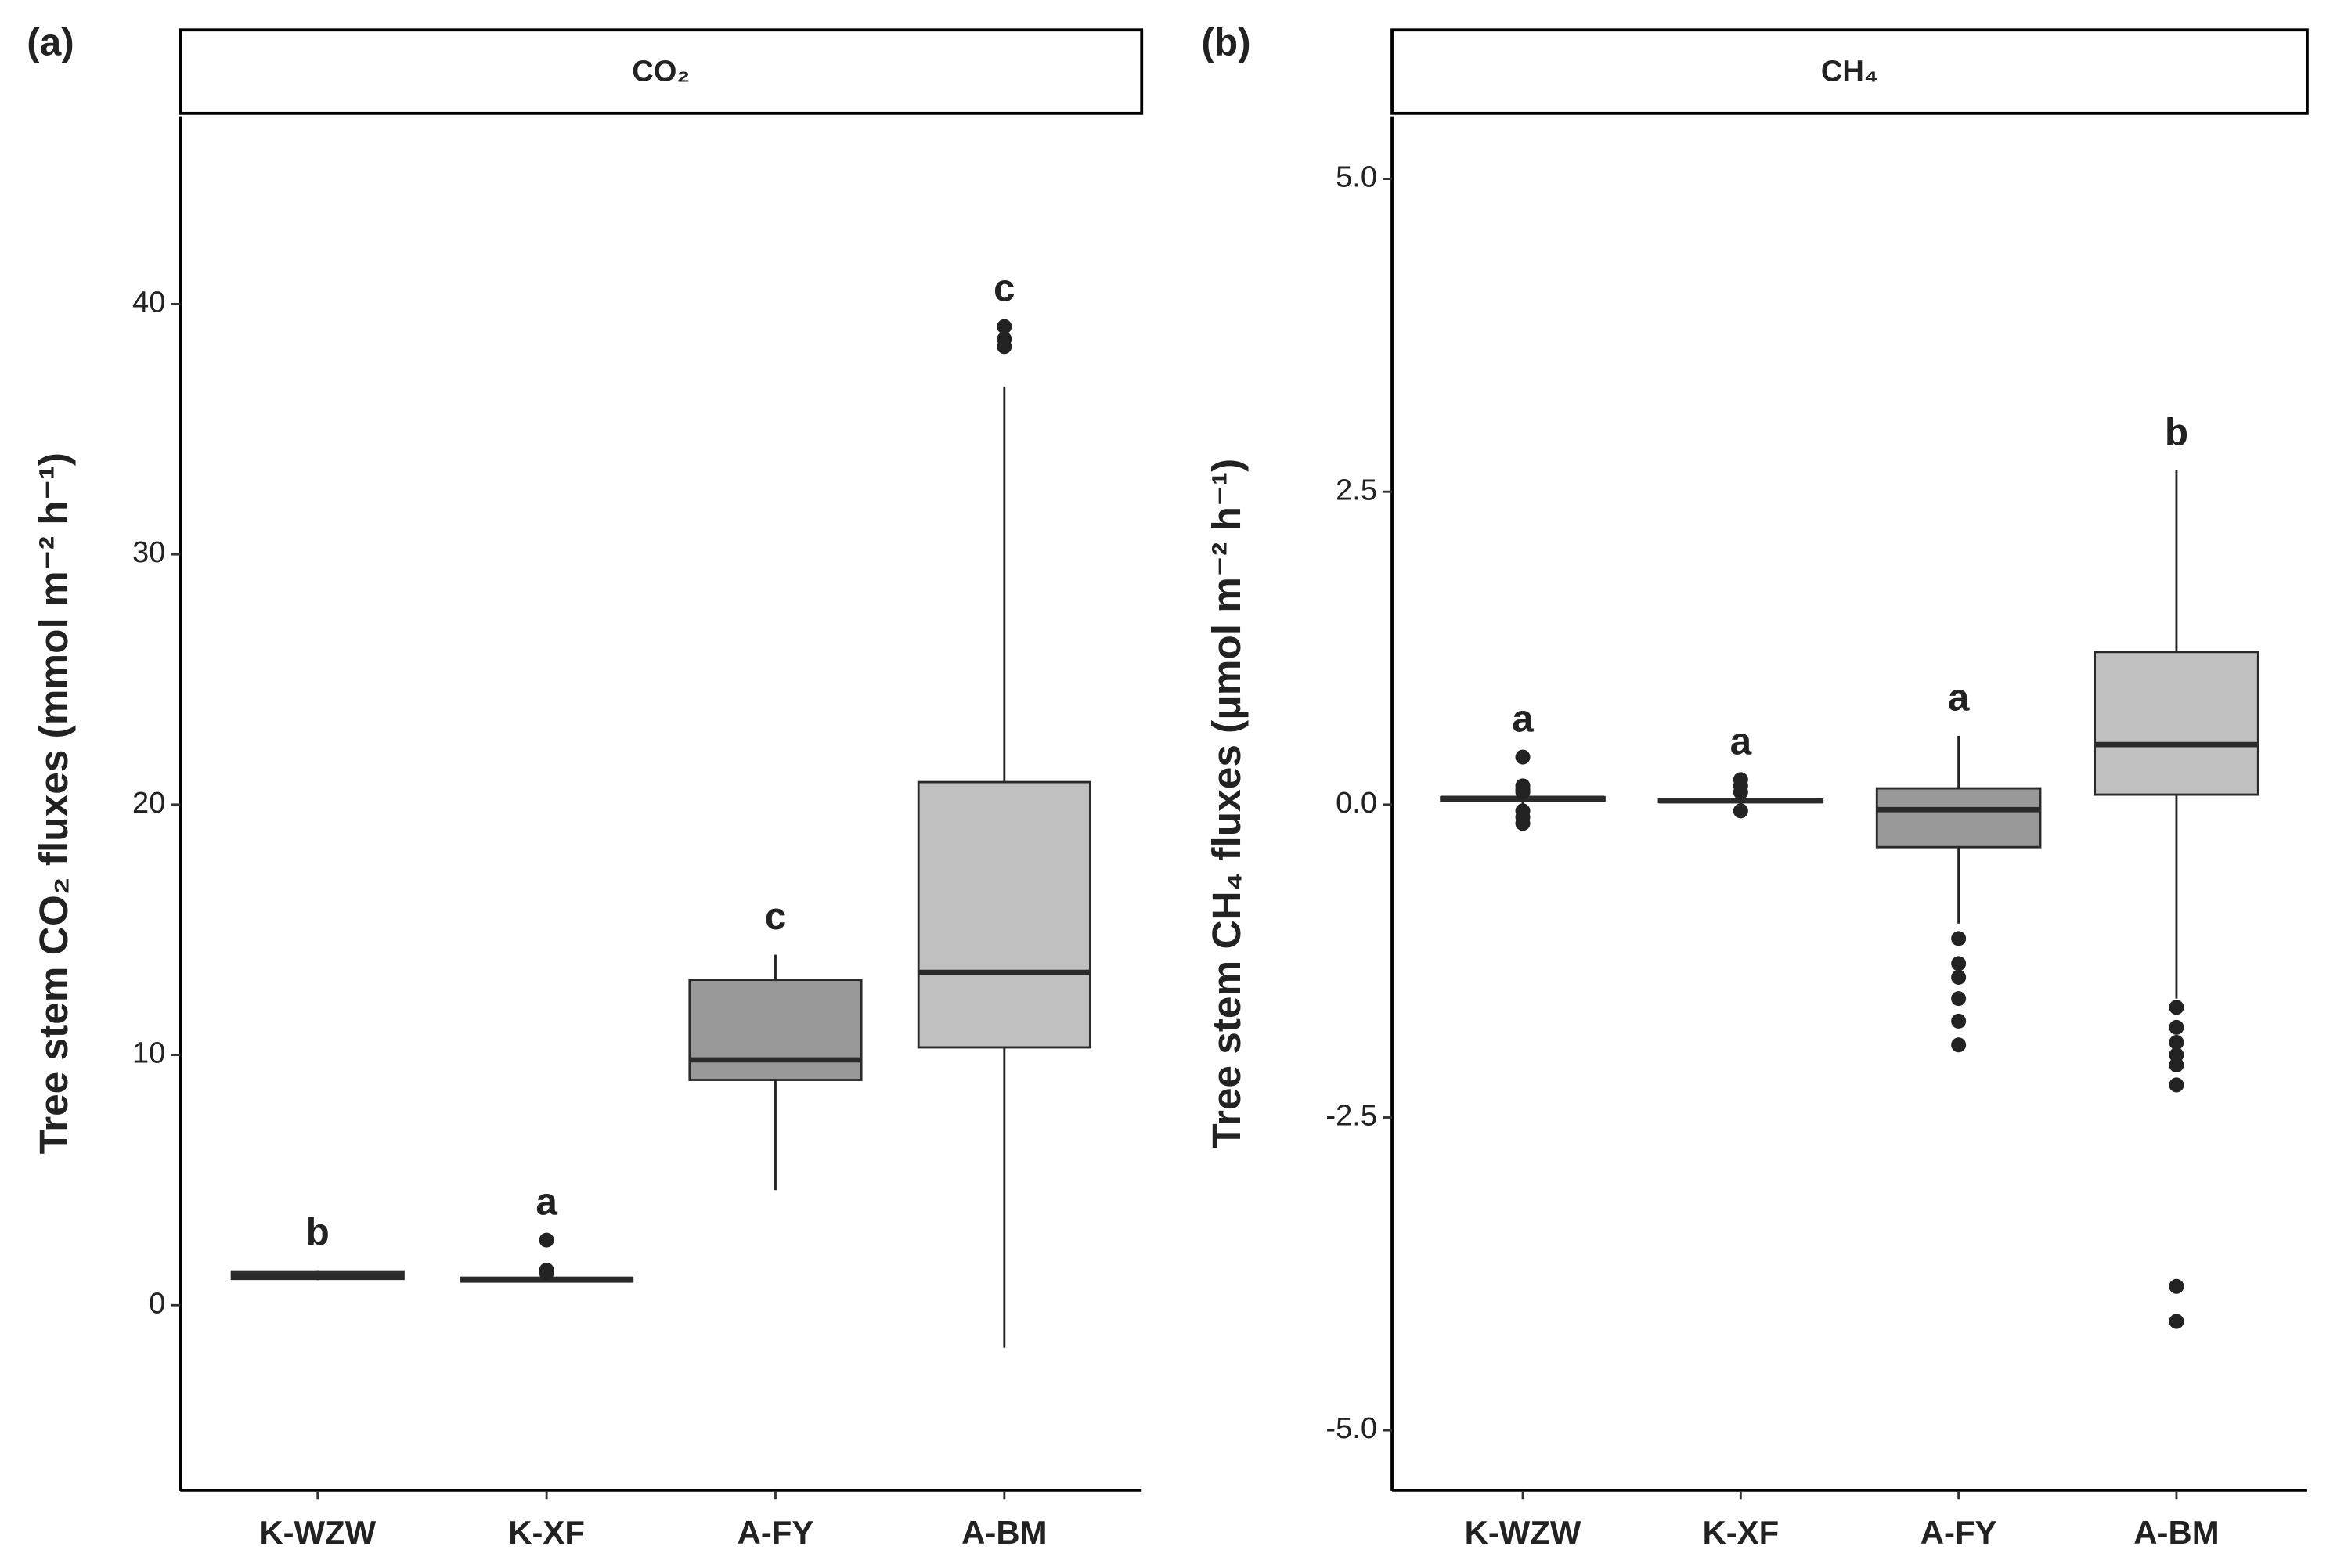 This screenshot has height=1568, width=2337. What do you see at coordinates (1356, 803) in the screenshot?
I see `y-tick-label: 0.0` at bounding box center [1356, 803].